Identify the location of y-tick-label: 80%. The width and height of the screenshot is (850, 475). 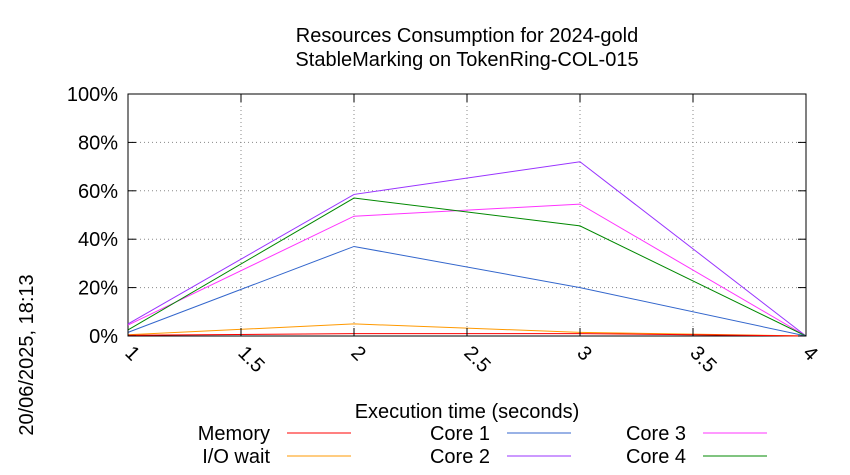
(98, 143).